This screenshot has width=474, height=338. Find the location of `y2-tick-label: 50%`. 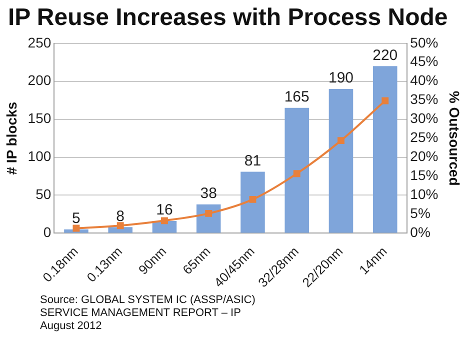

y2-tick-label: 50% is located at coordinates (424, 42).